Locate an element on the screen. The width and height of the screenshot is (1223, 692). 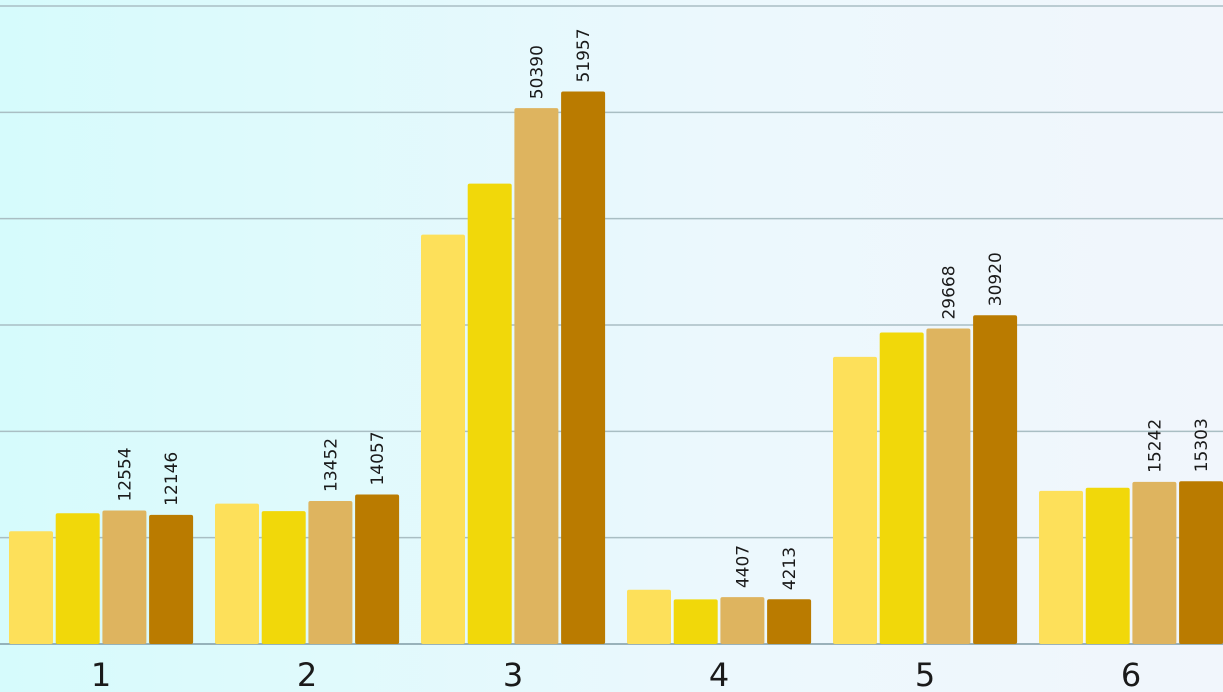
bar-cat5-series2 is located at coordinates (901, 488).